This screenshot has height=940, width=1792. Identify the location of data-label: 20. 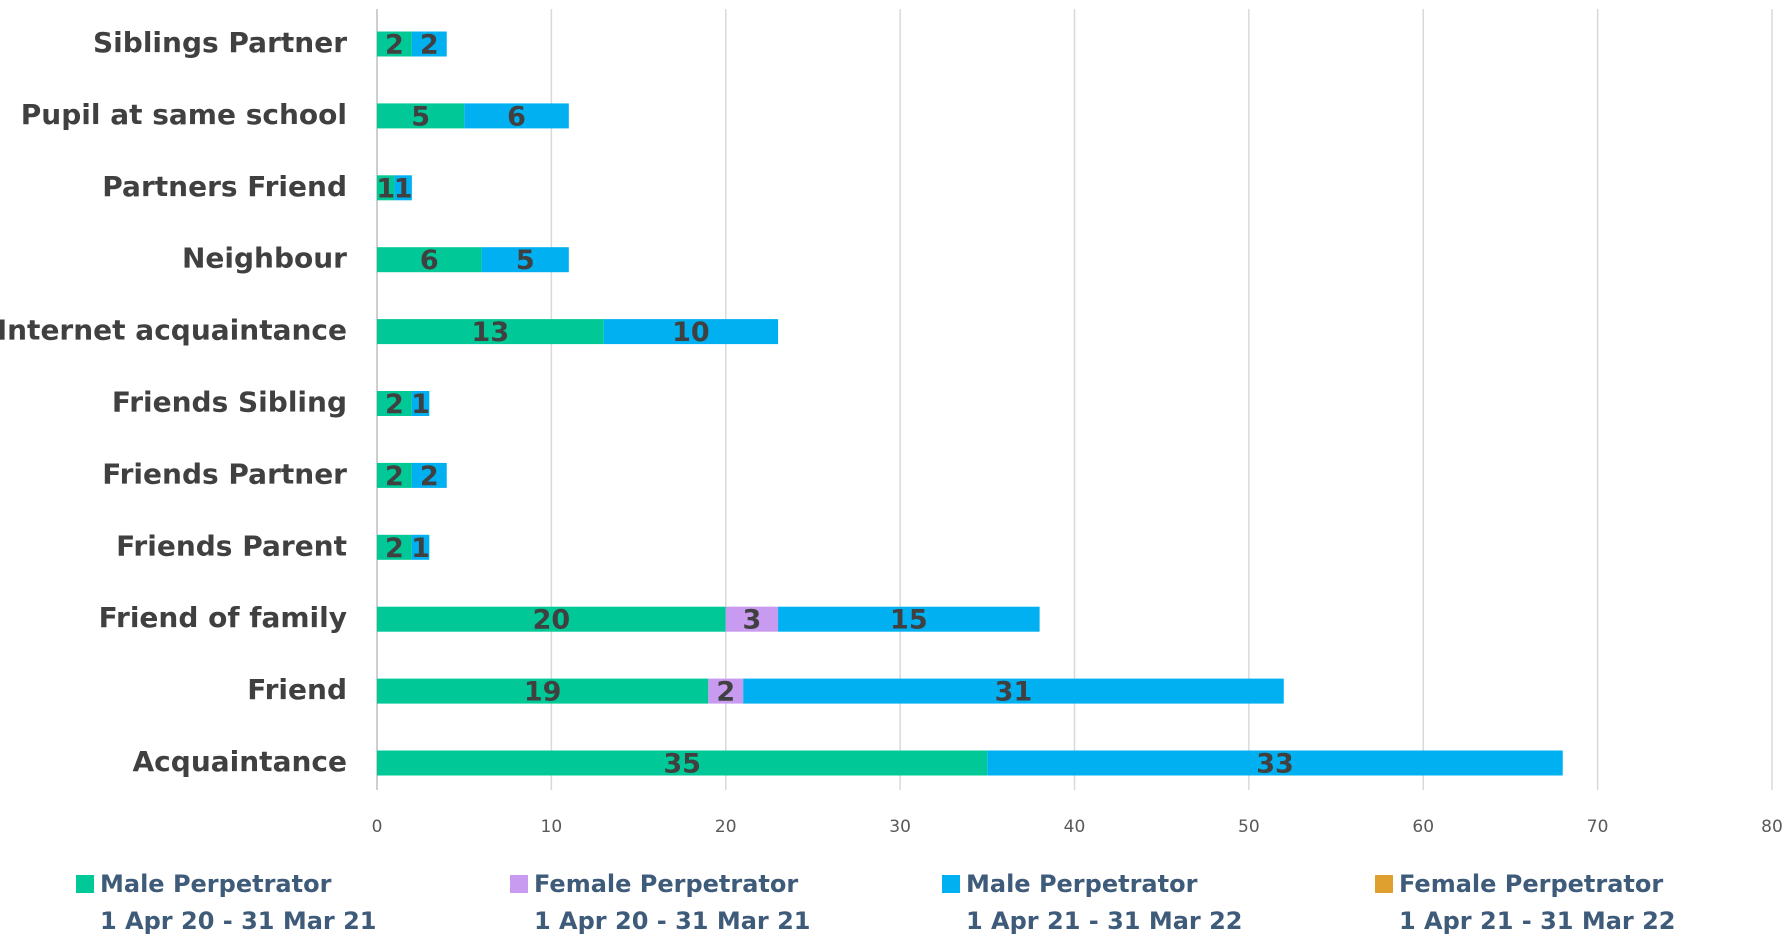
(552, 620).